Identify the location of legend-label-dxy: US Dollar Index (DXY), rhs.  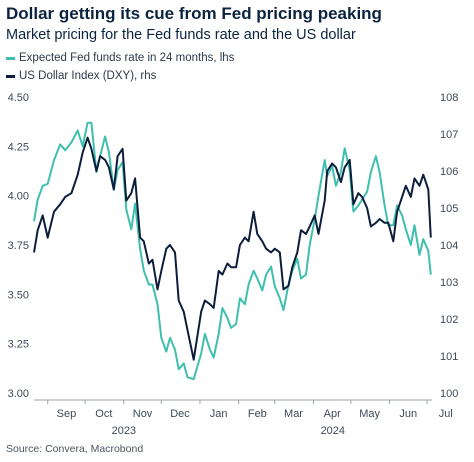
(88, 76).